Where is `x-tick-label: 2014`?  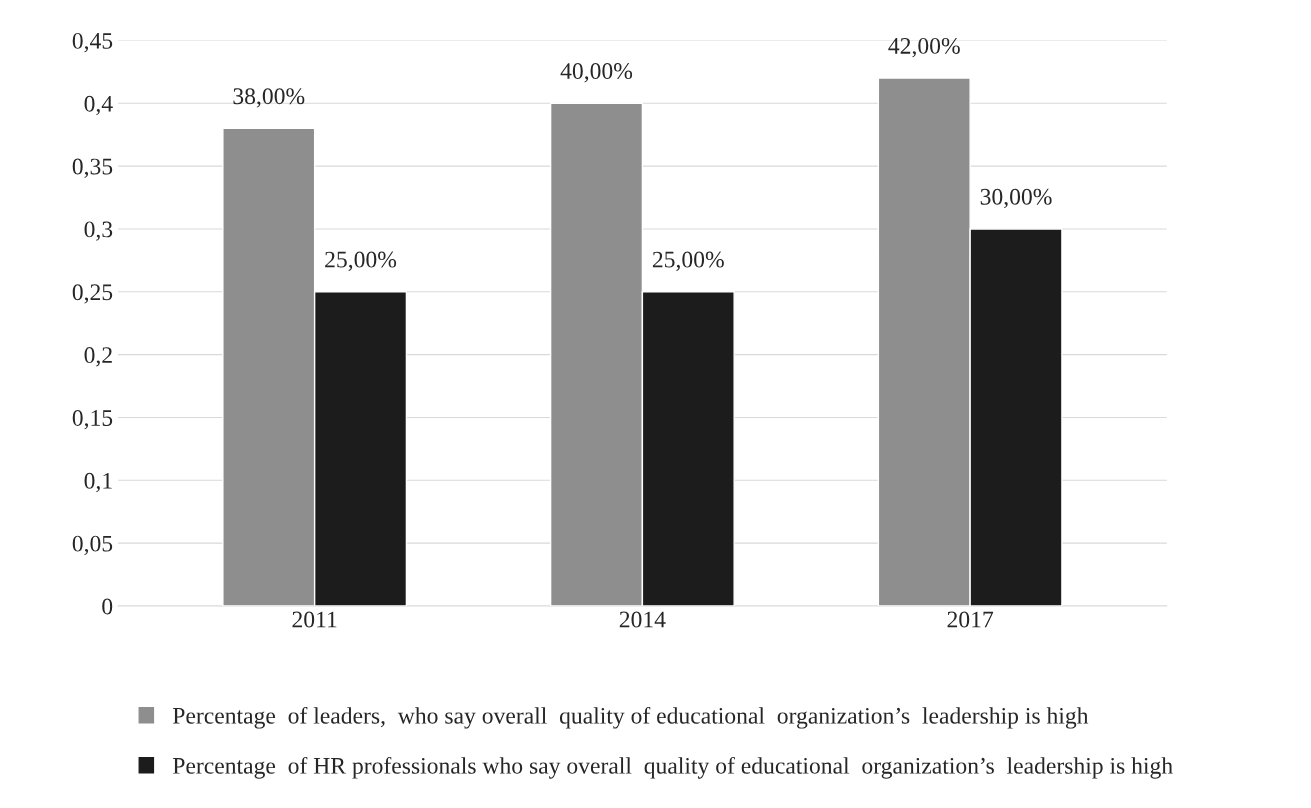
x-tick-label: 2014 is located at coordinates (642, 619).